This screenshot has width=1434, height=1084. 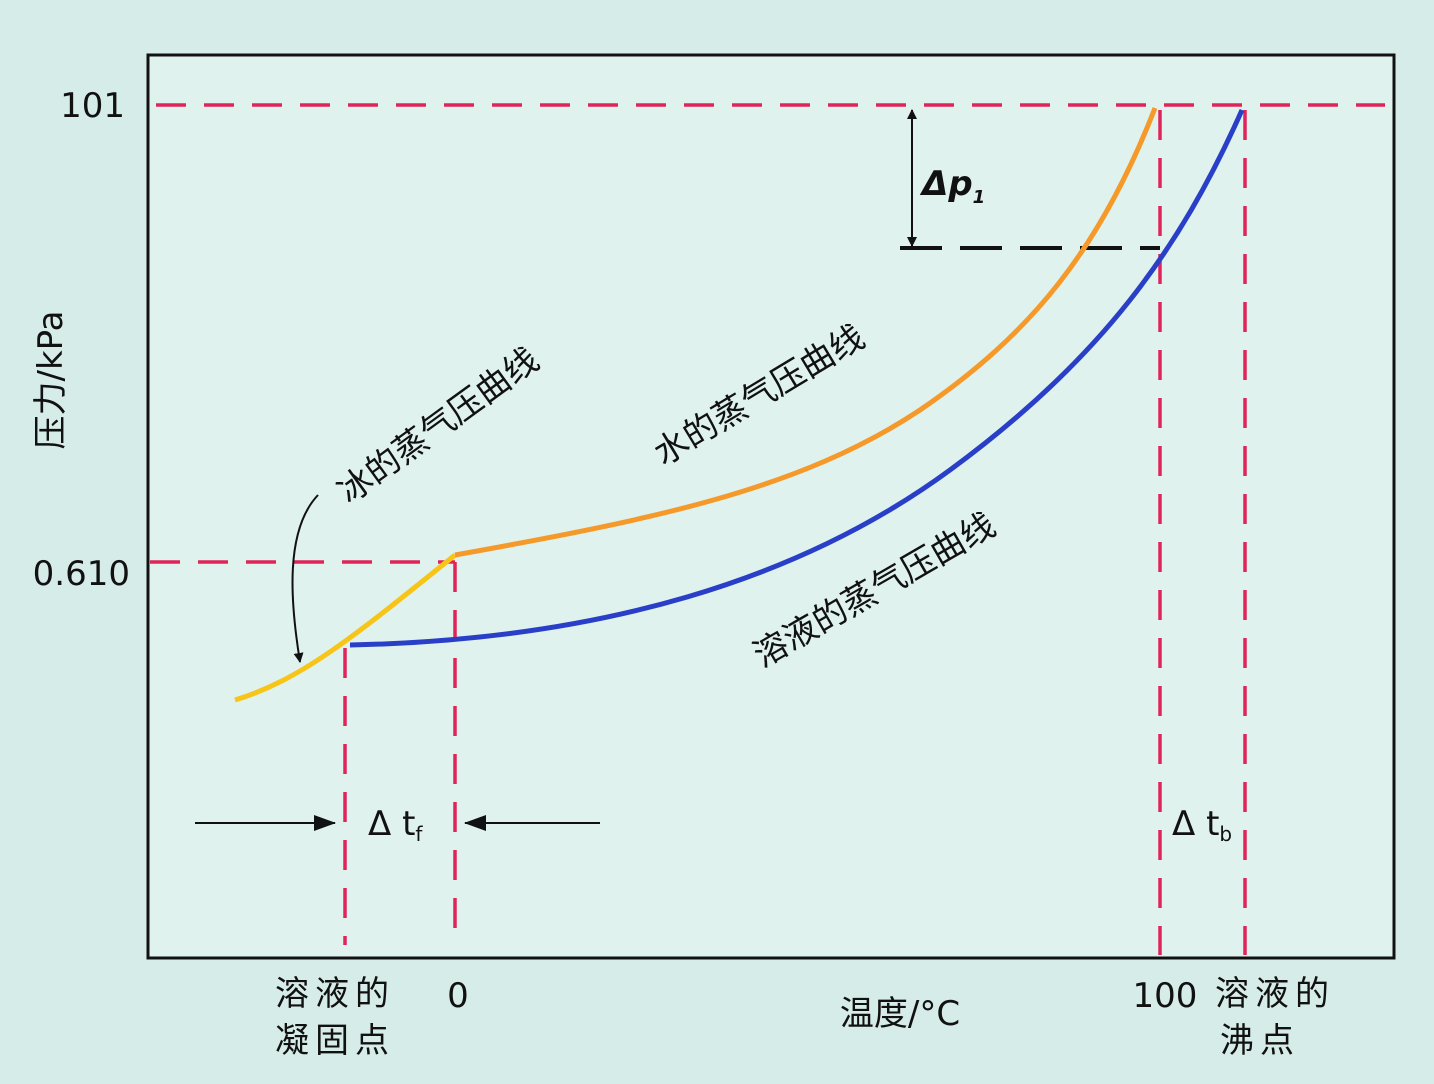 I want to click on x-tick-label: 100, so click(x=1165, y=996).